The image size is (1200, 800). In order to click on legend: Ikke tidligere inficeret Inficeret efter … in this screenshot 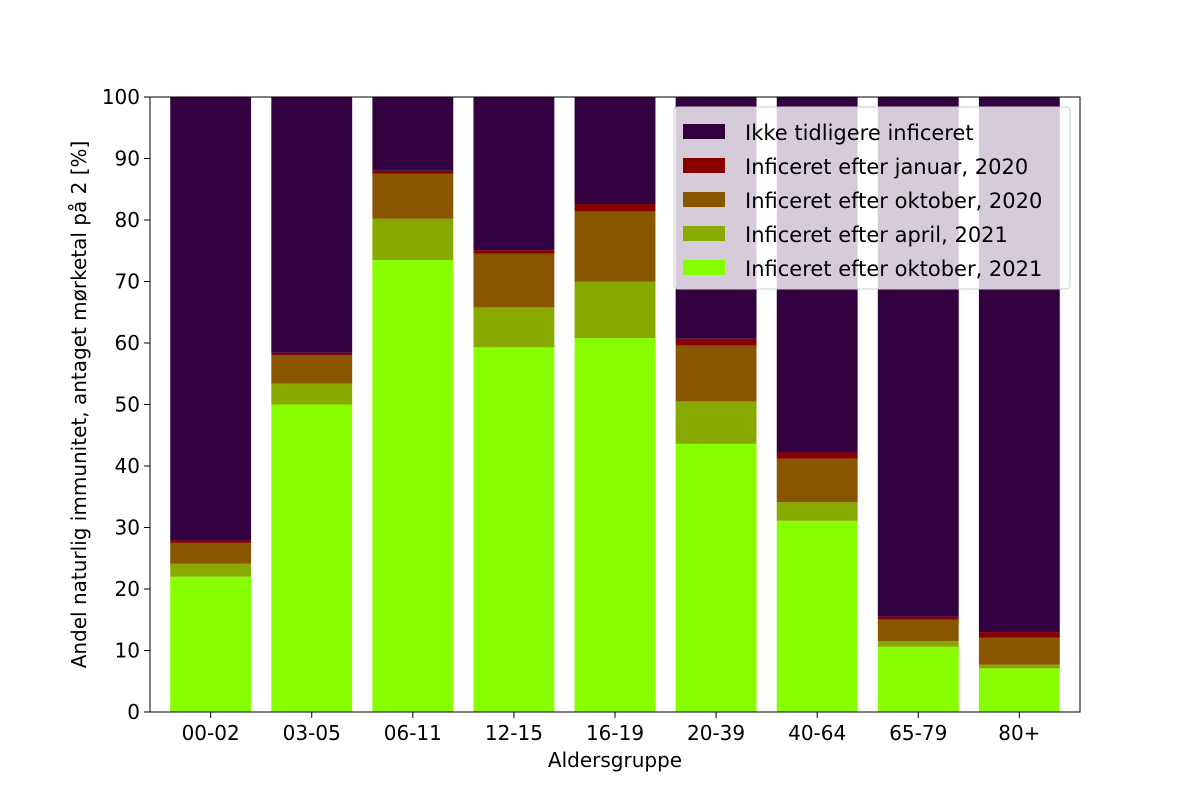, I will do `click(872, 198)`.